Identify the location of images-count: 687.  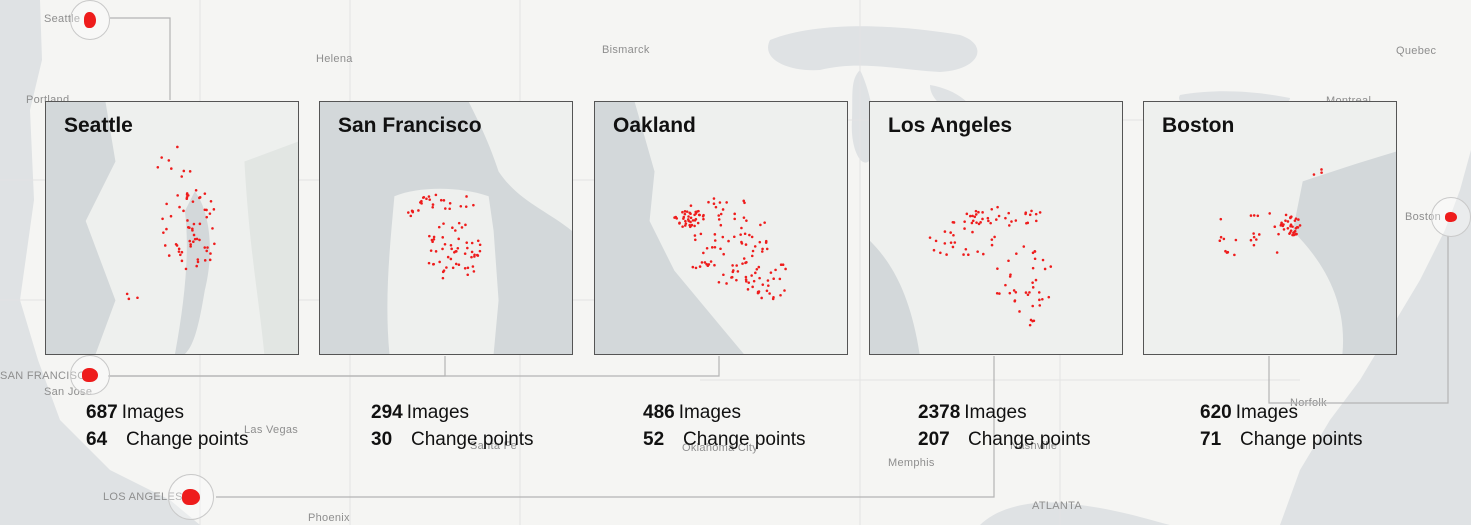
(102, 412).